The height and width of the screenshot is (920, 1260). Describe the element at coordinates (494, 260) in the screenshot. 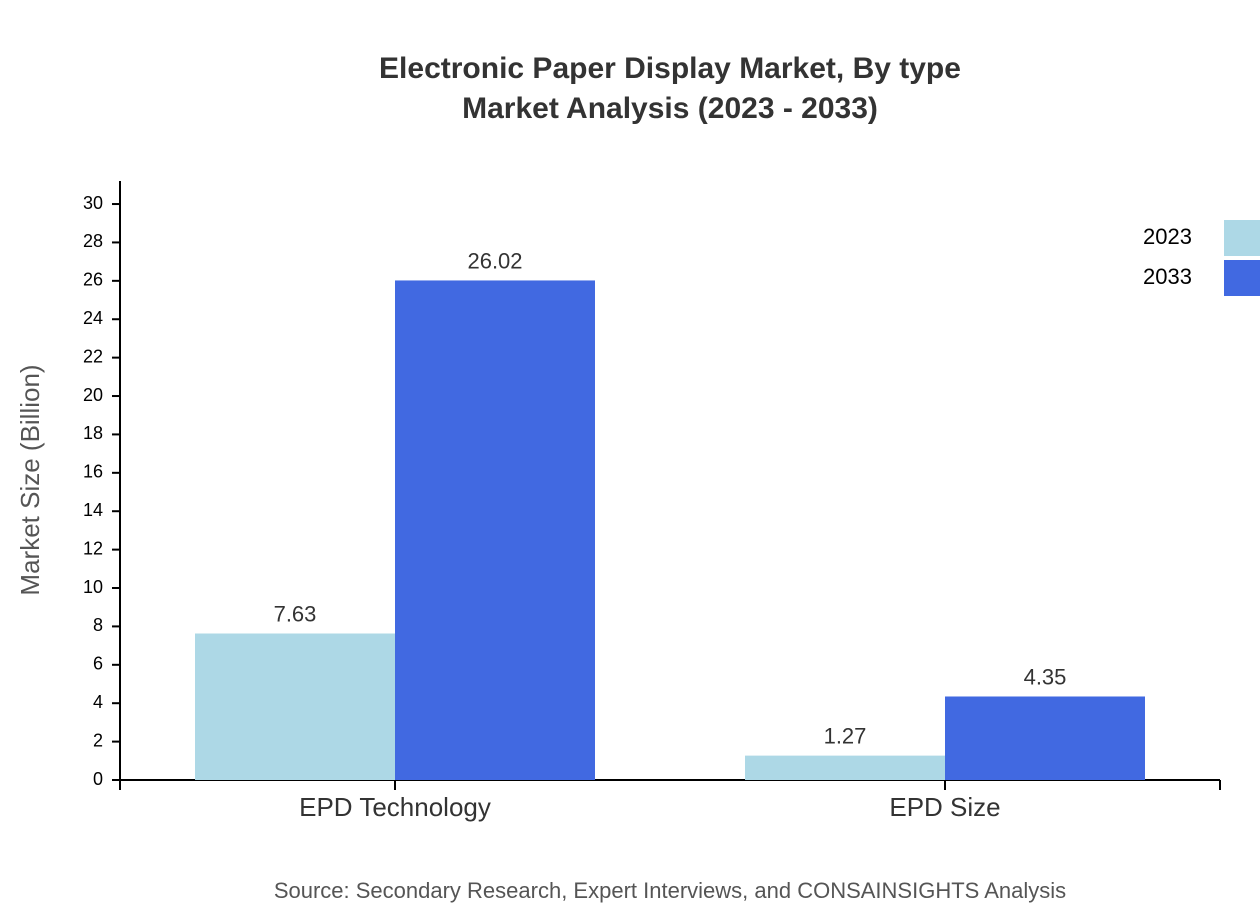

I see `data-label: 26.02` at that location.